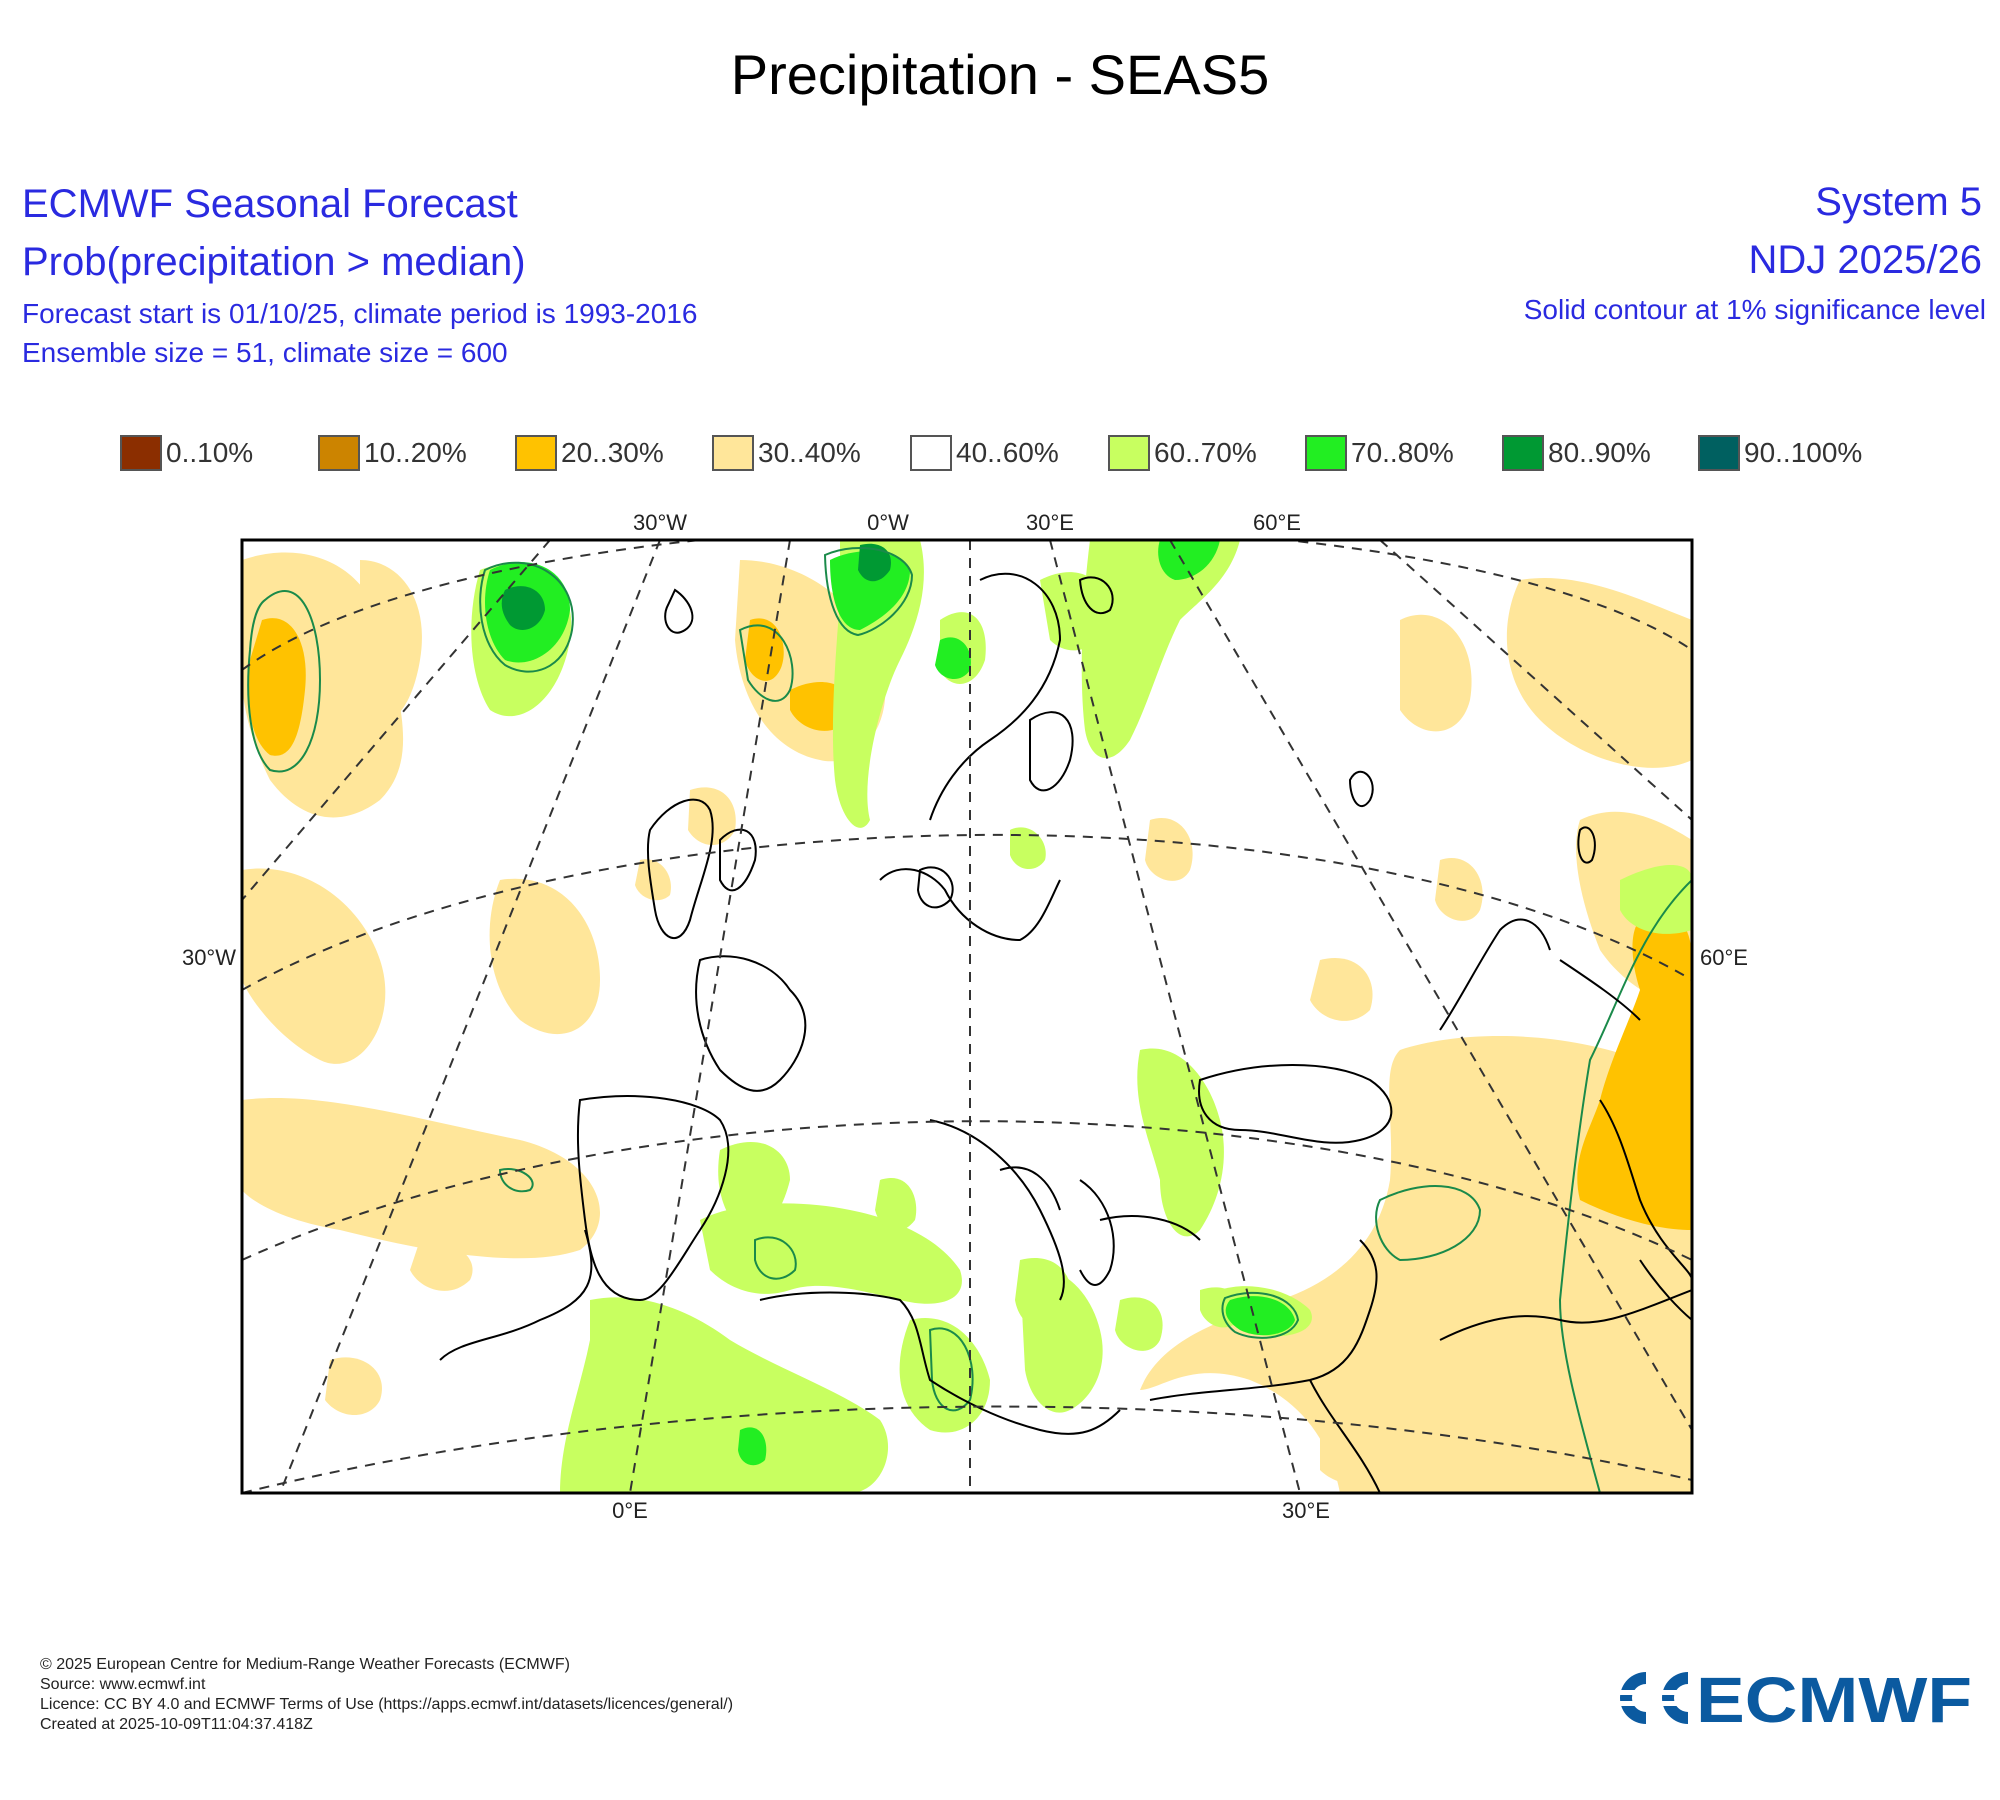  Describe the element at coordinates (265, 352) in the screenshot. I see `ensemble-info: Ensemble size = 51, climate size = 600` at that location.